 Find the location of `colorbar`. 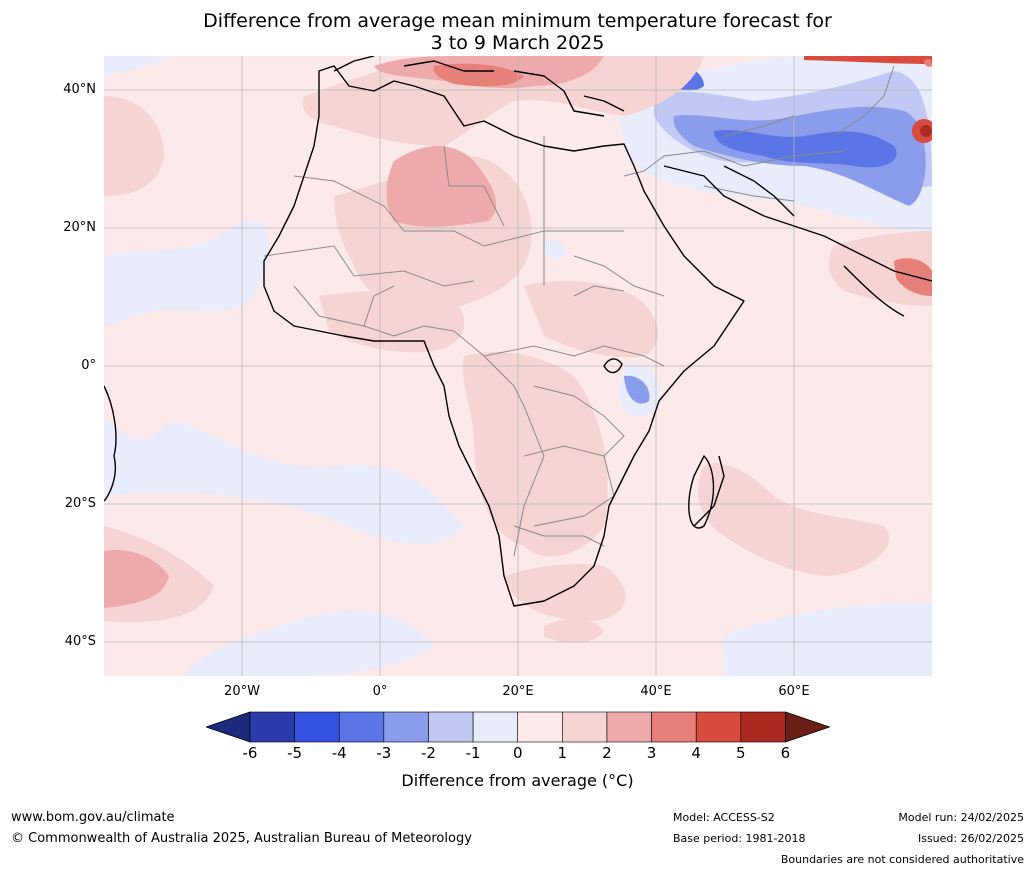

colorbar is located at coordinates (518, 727).